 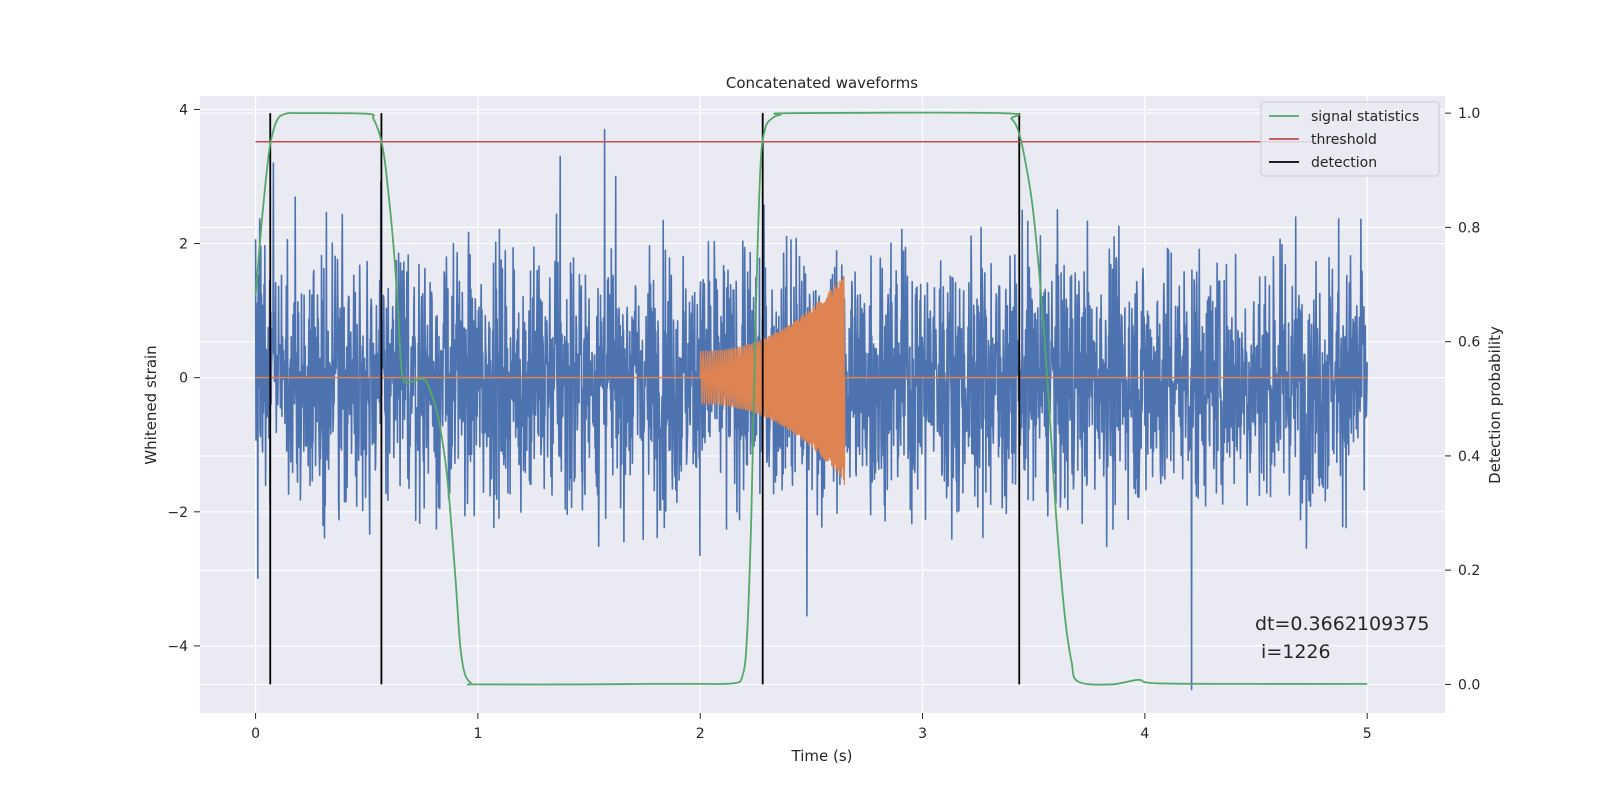 I want to click on x-axis-label: Time (s), so click(x=822, y=756).